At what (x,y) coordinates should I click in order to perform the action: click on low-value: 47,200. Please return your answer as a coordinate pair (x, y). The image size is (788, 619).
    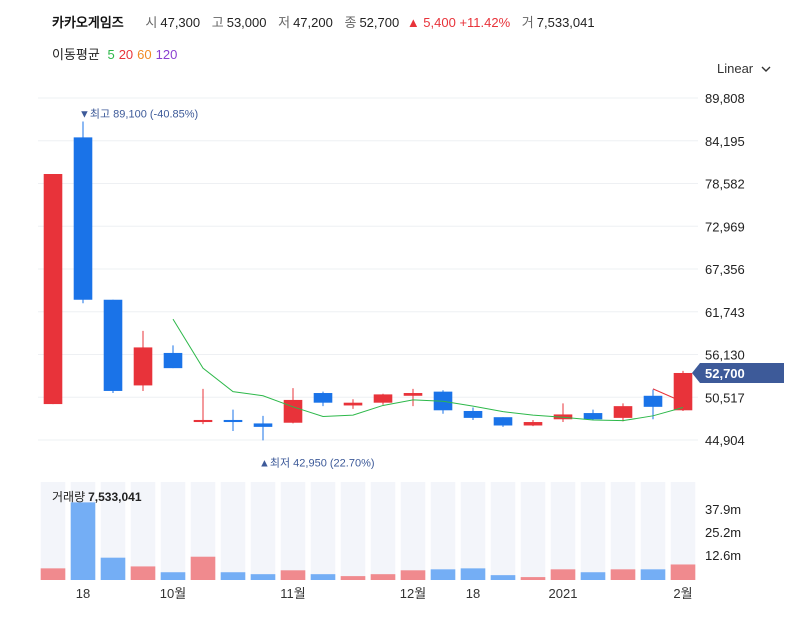
    Looking at the image, I should click on (313, 22).